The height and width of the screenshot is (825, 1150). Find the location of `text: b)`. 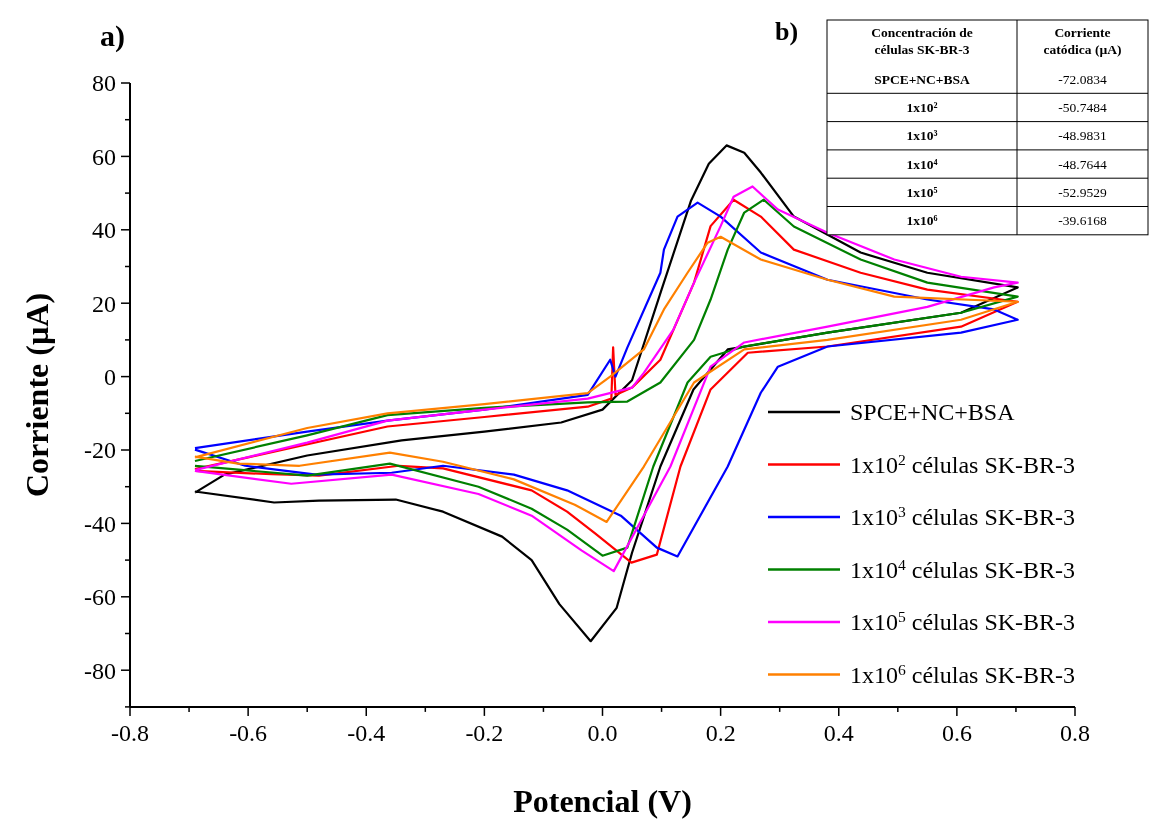

text: b) is located at coordinates (787, 31).